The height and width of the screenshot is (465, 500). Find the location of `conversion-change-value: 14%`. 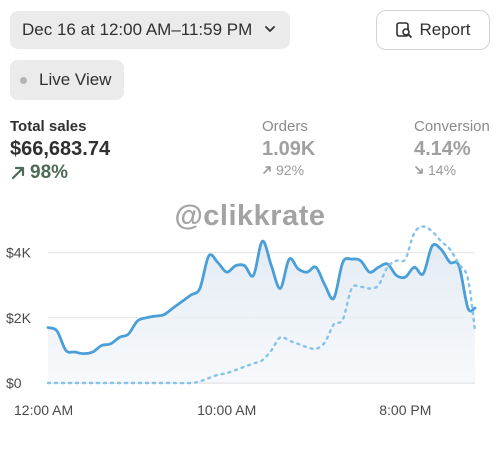

conversion-change-value: 14% is located at coordinates (442, 170).